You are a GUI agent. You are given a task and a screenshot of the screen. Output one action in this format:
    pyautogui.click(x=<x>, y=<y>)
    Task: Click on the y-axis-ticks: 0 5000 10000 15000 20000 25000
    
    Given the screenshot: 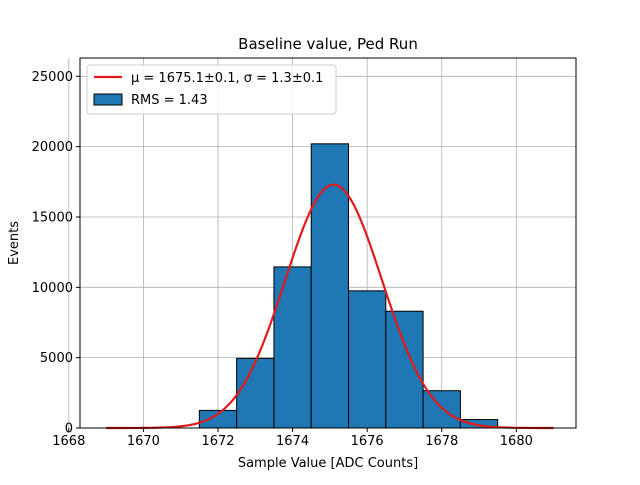 What is the action you would take?
    pyautogui.click(x=56, y=253)
    